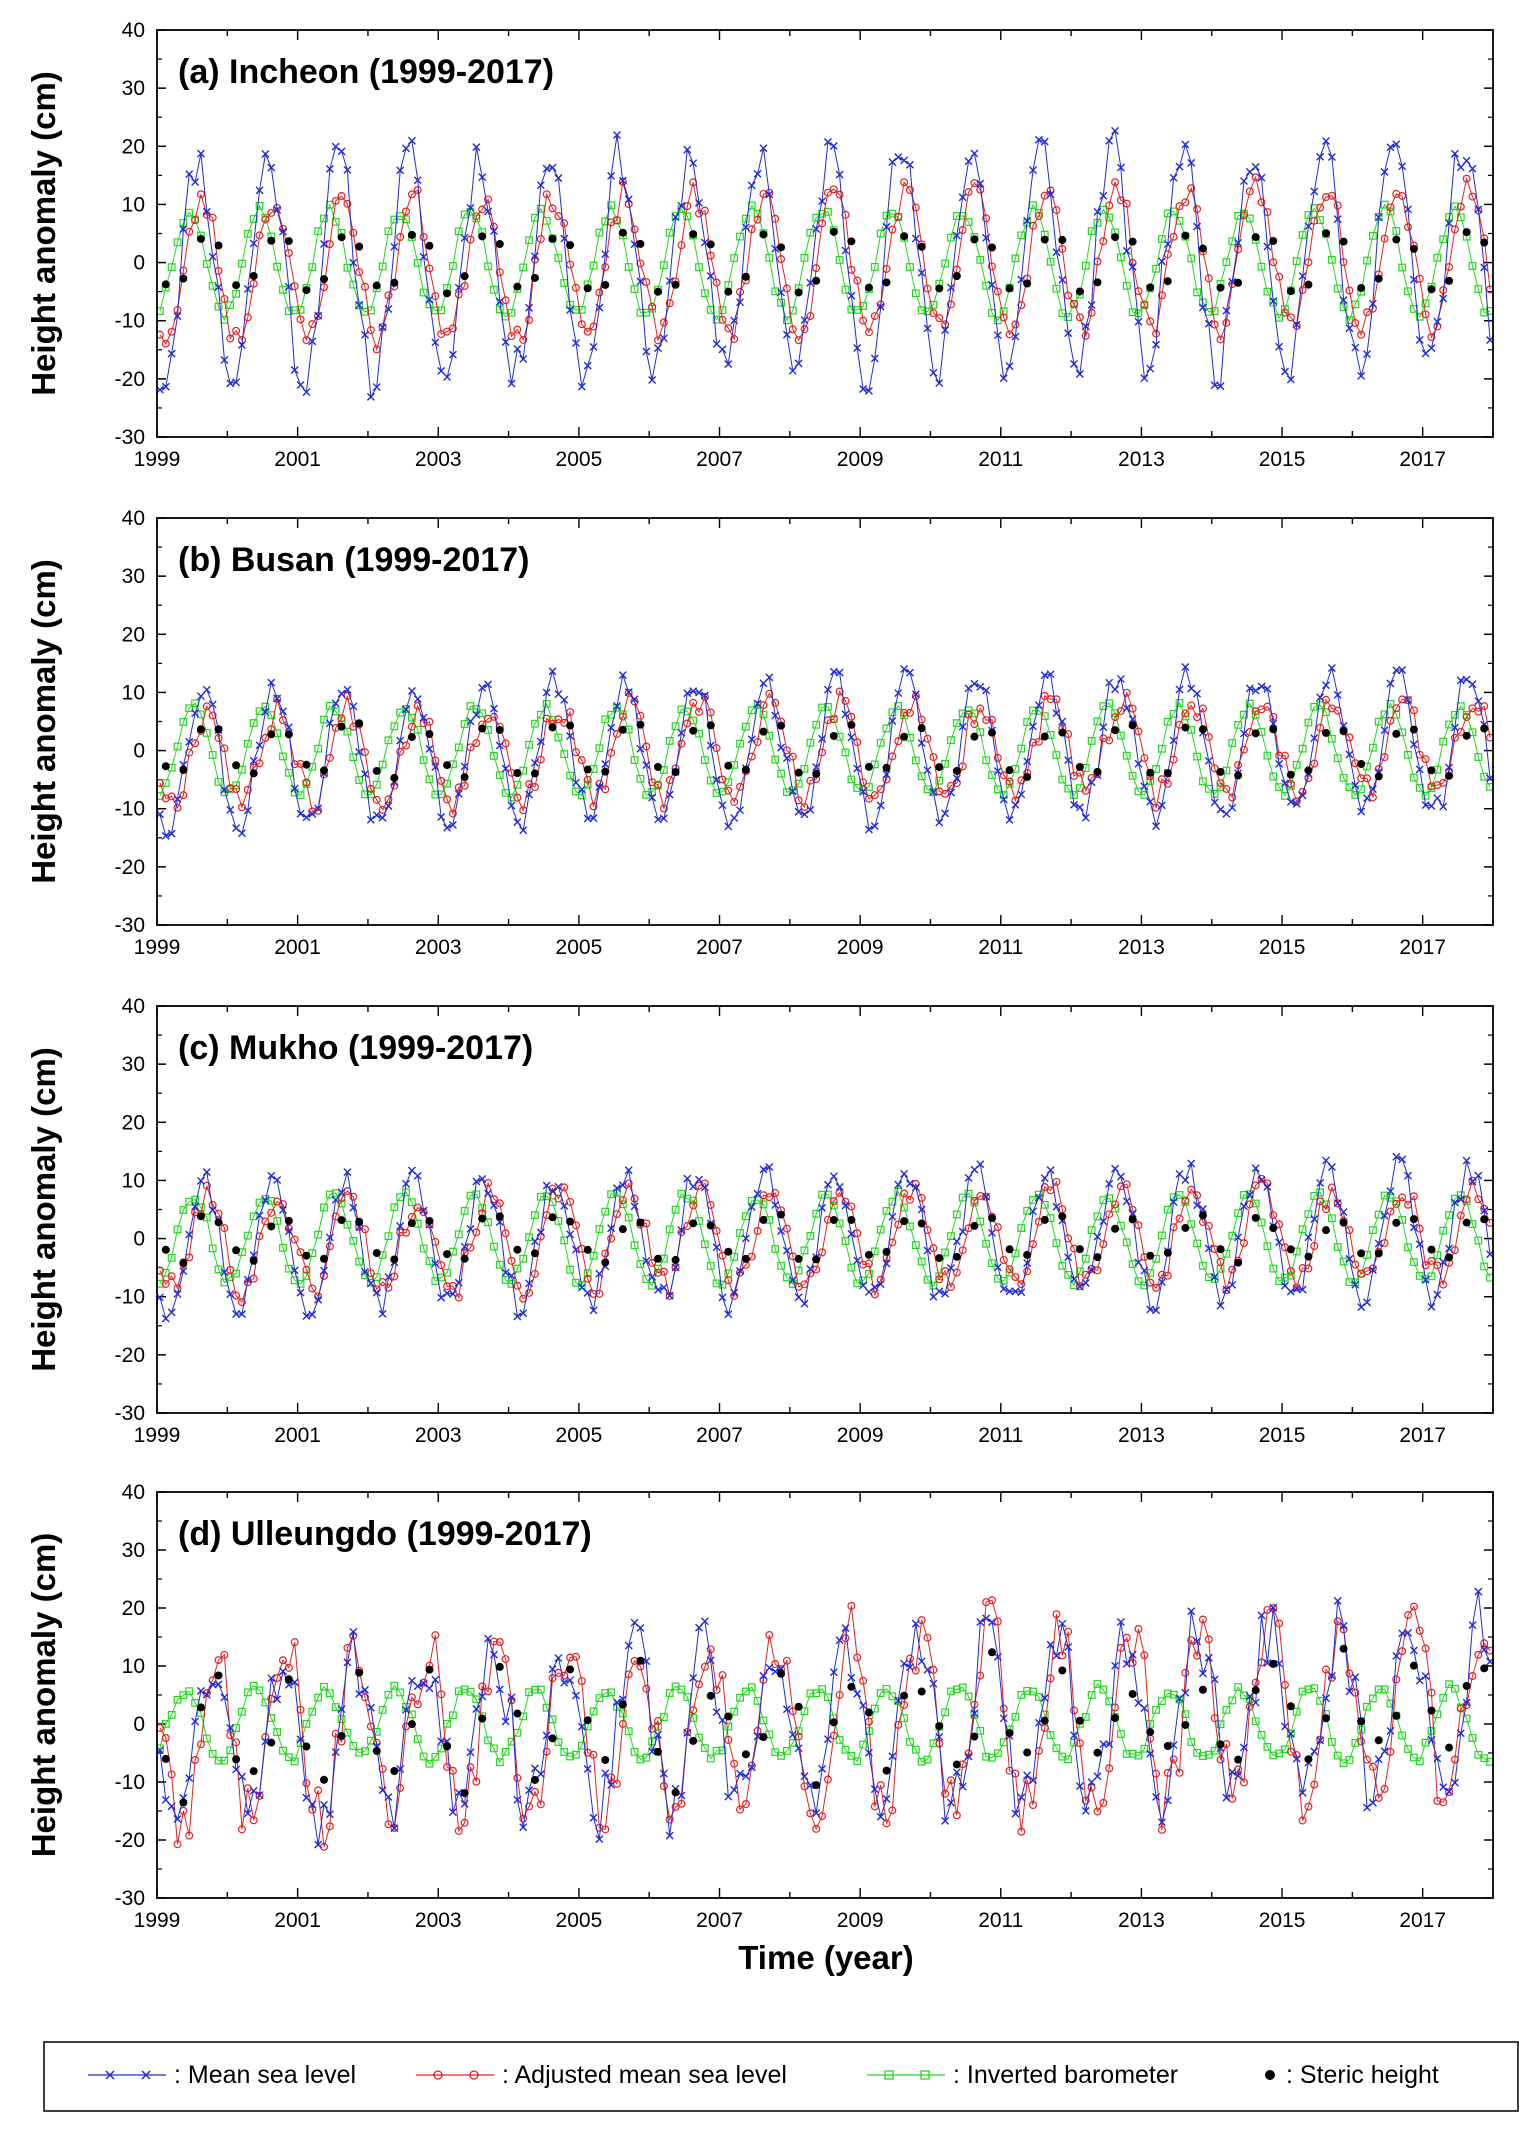 This screenshot has height=2133, width=1519. Describe the element at coordinates (133, 30) in the screenshot. I see `y-tick-label: 40` at that location.